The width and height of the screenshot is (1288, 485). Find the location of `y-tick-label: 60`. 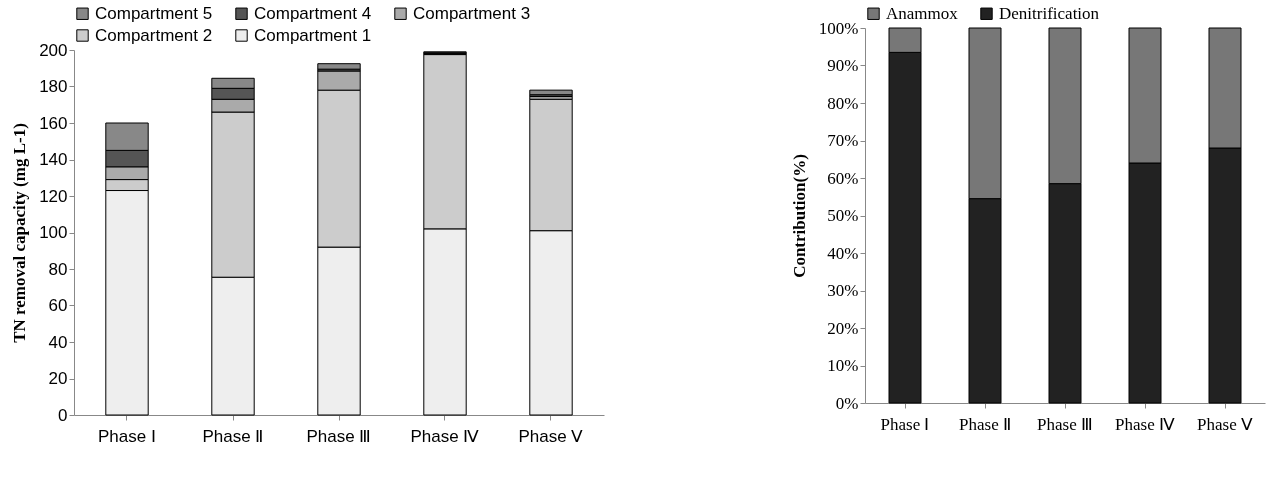

y-tick-label: 60 is located at coordinates (58, 305).